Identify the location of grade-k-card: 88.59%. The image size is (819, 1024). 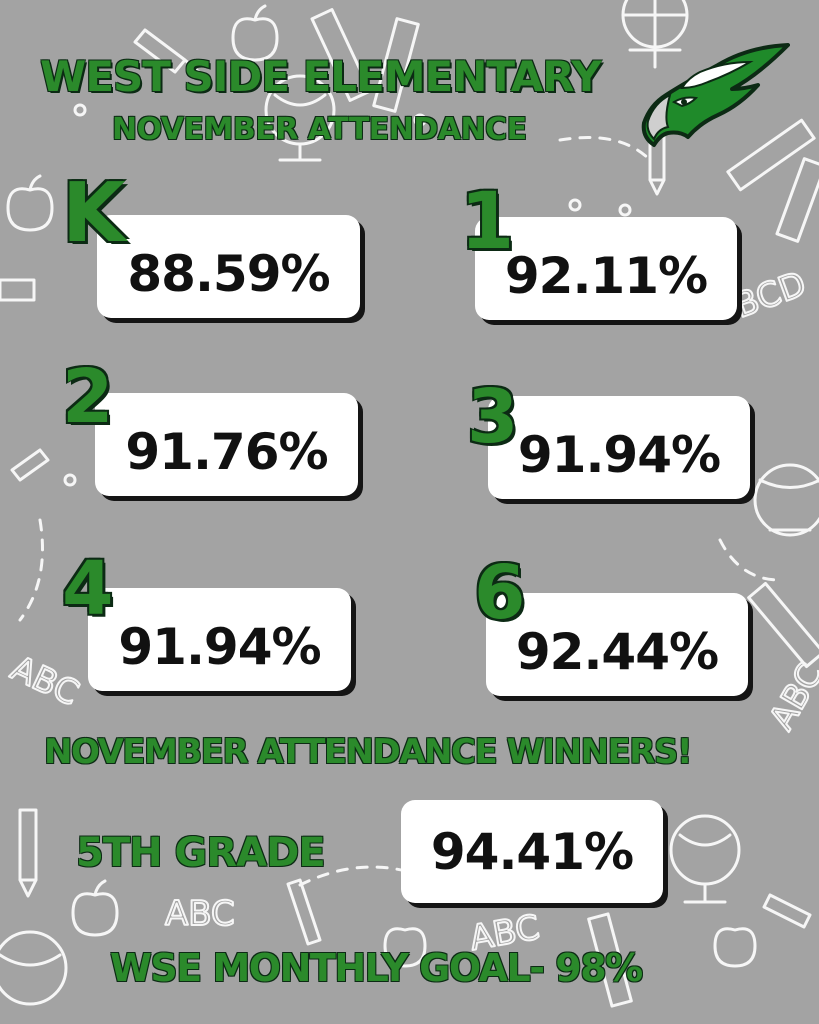
(228, 266).